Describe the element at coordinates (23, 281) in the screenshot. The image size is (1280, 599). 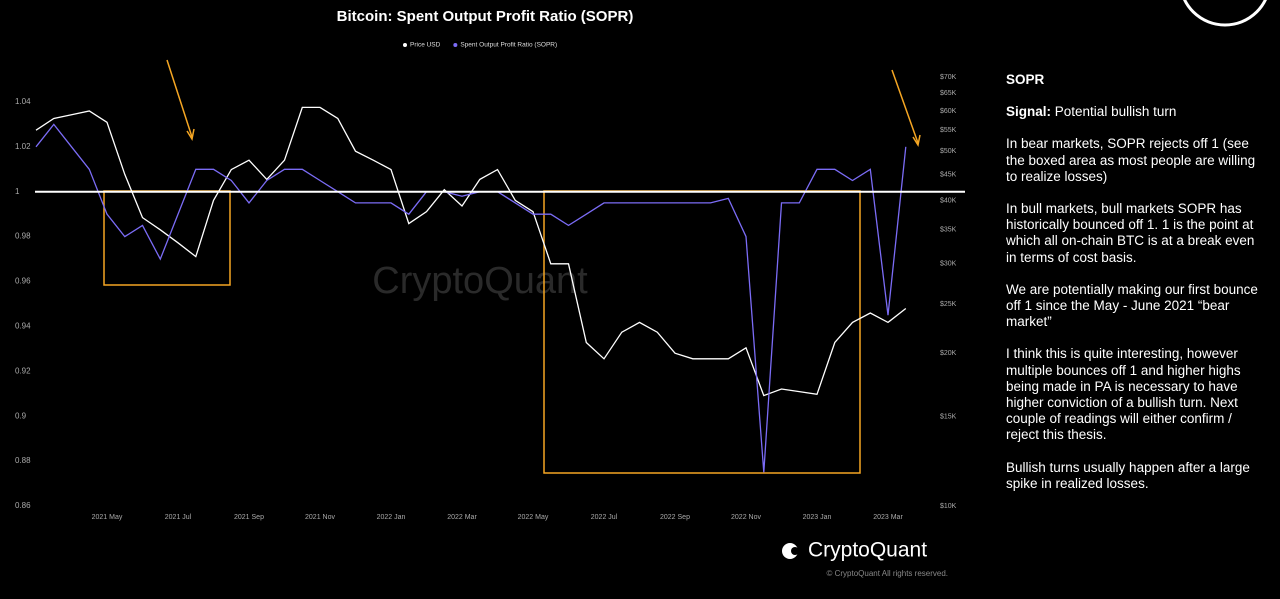
I see `y-tick-label: 0.96` at that location.